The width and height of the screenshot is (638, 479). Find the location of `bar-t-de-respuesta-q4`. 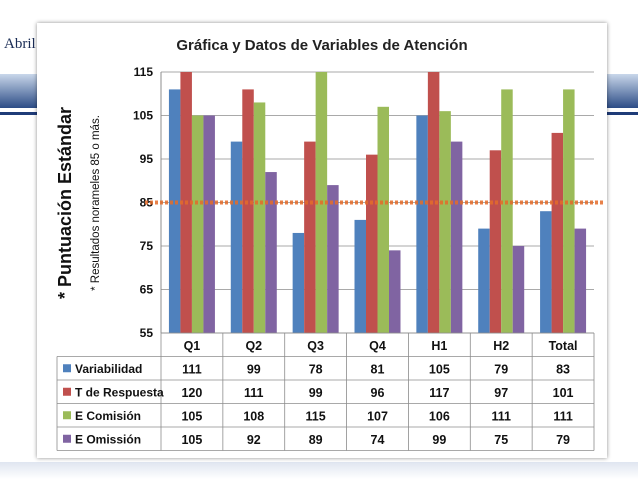

bar-t-de-respuesta-q4 is located at coordinates (372, 243).